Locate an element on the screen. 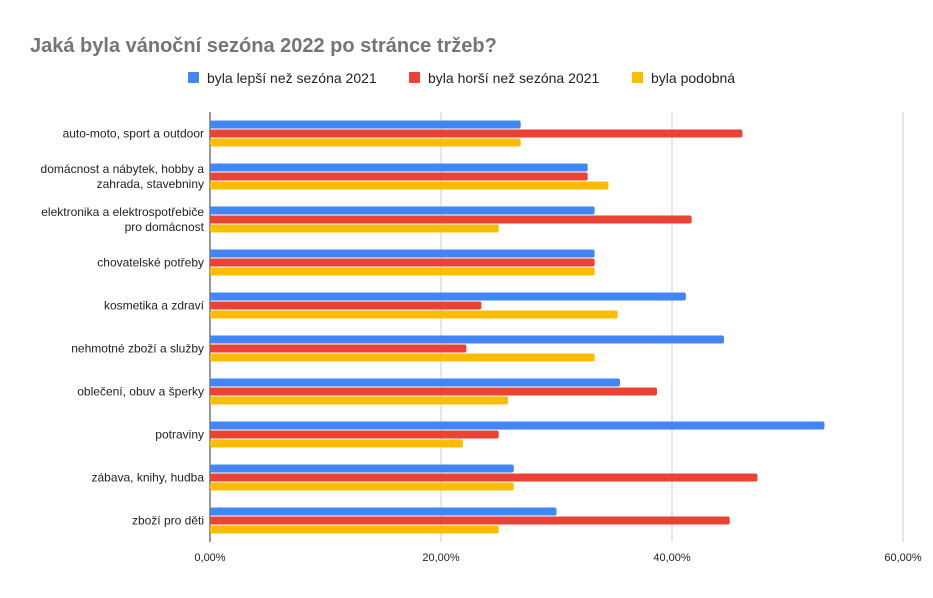 Image resolution: width=933 pixels, height=598 pixels. legend-label-0: byla lepší než sezóna 2021 is located at coordinates (292, 78).